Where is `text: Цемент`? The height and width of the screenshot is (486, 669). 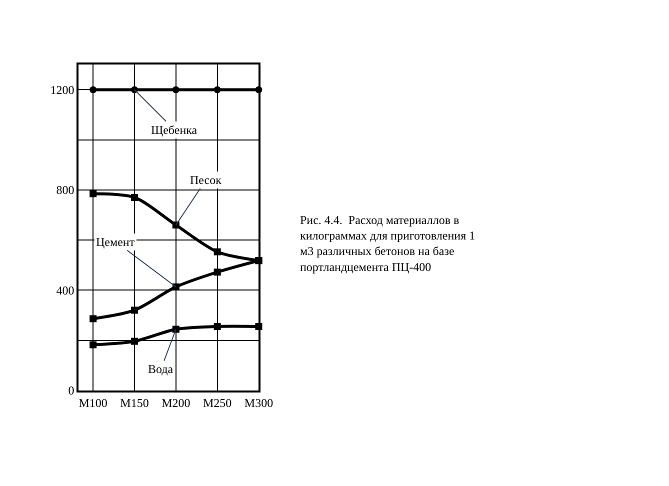 text: Цемент is located at coordinates (116, 242).